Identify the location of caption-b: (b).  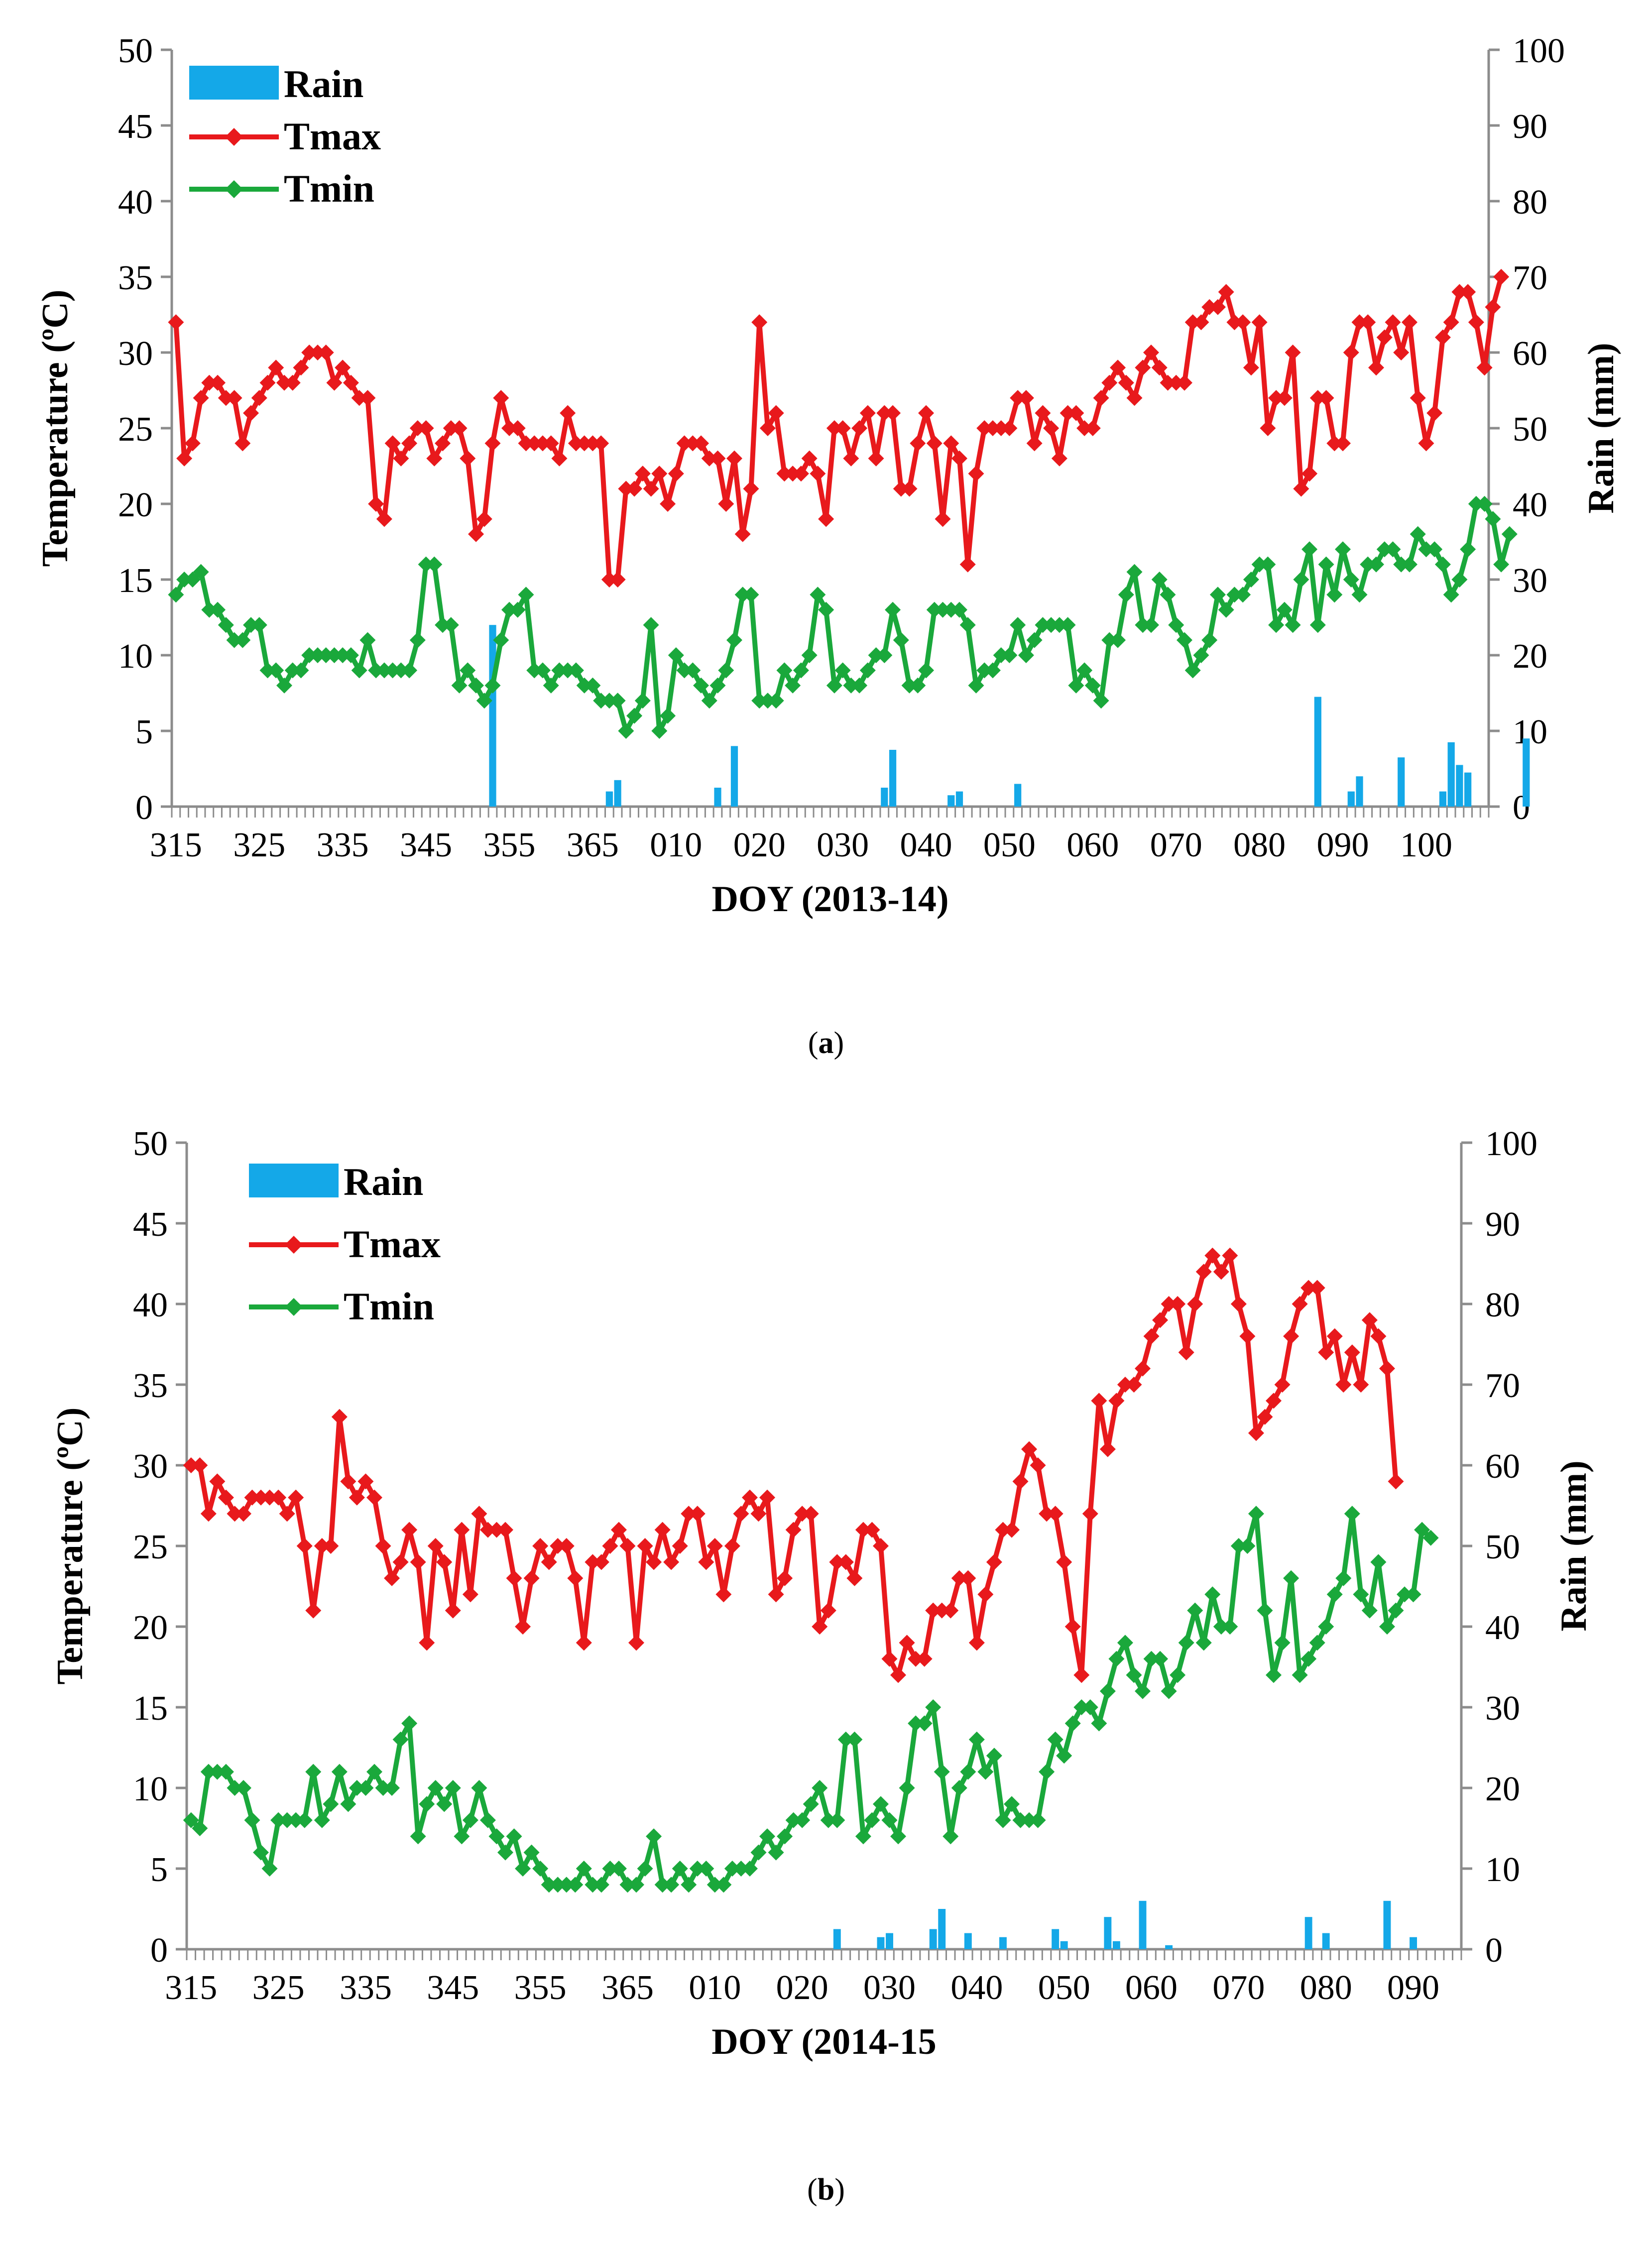
(826, 2190).